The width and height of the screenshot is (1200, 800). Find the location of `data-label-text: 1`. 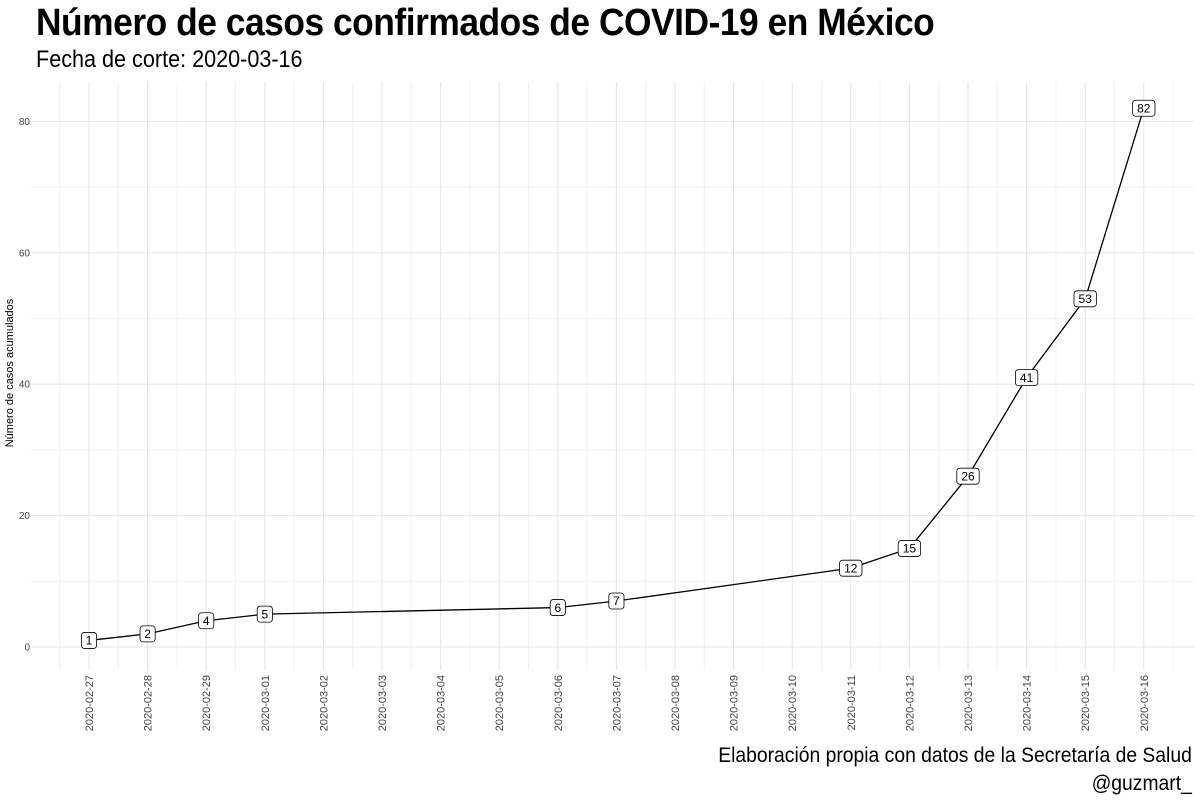

data-label-text: 1 is located at coordinates (89, 641).